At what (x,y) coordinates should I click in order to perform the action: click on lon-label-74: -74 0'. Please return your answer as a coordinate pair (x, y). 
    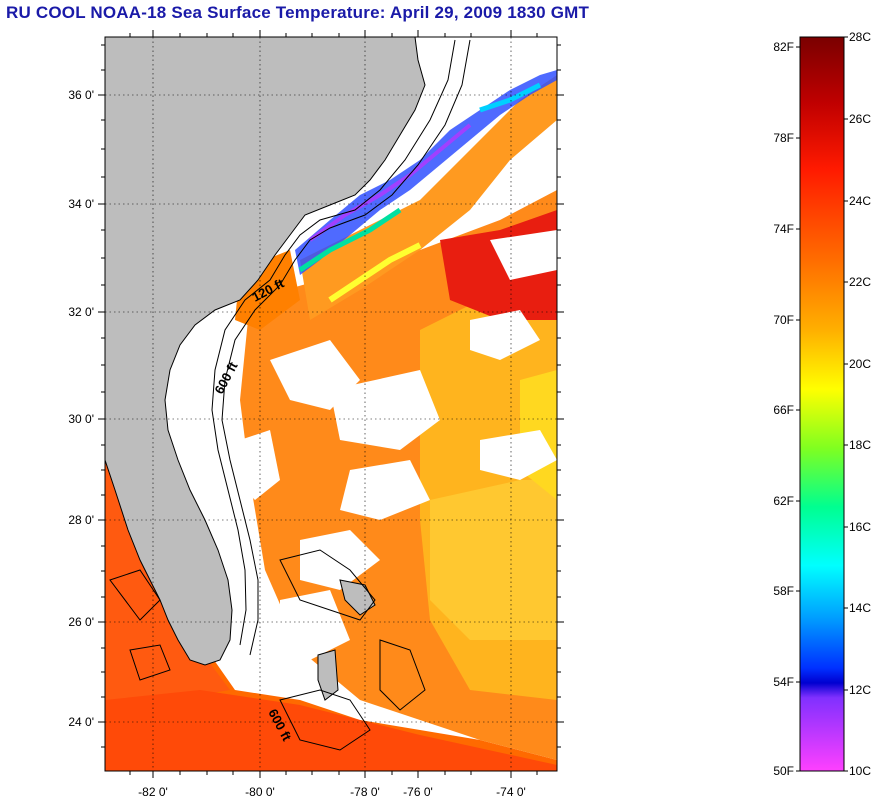
    Looking at the image, I should click on (511, 792).